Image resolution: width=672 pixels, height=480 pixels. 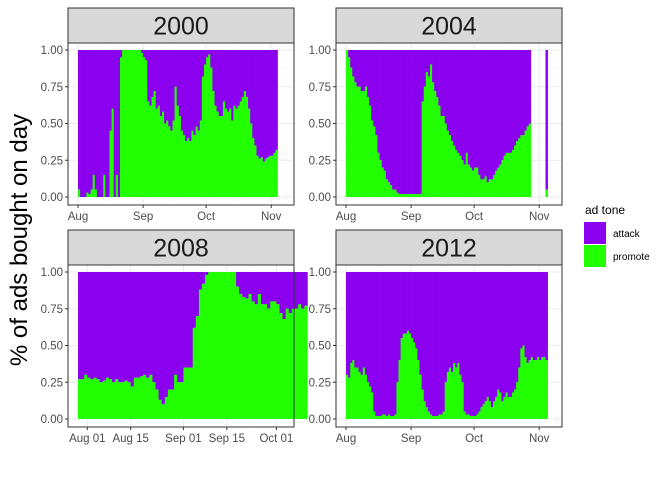 What do you see at coordinates (183, 439) in the screenshot?
I see `x-tick-label: Sep 01` at bounding box center [183, 439].